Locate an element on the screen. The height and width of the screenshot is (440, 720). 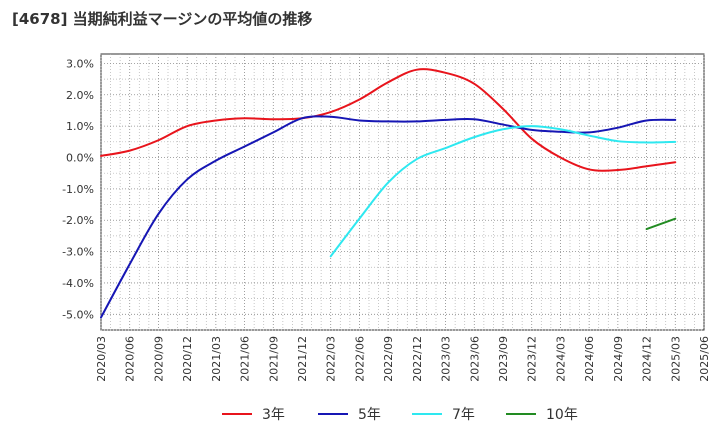
legend-label-2: 5年 is located at coordinates (369, 415).